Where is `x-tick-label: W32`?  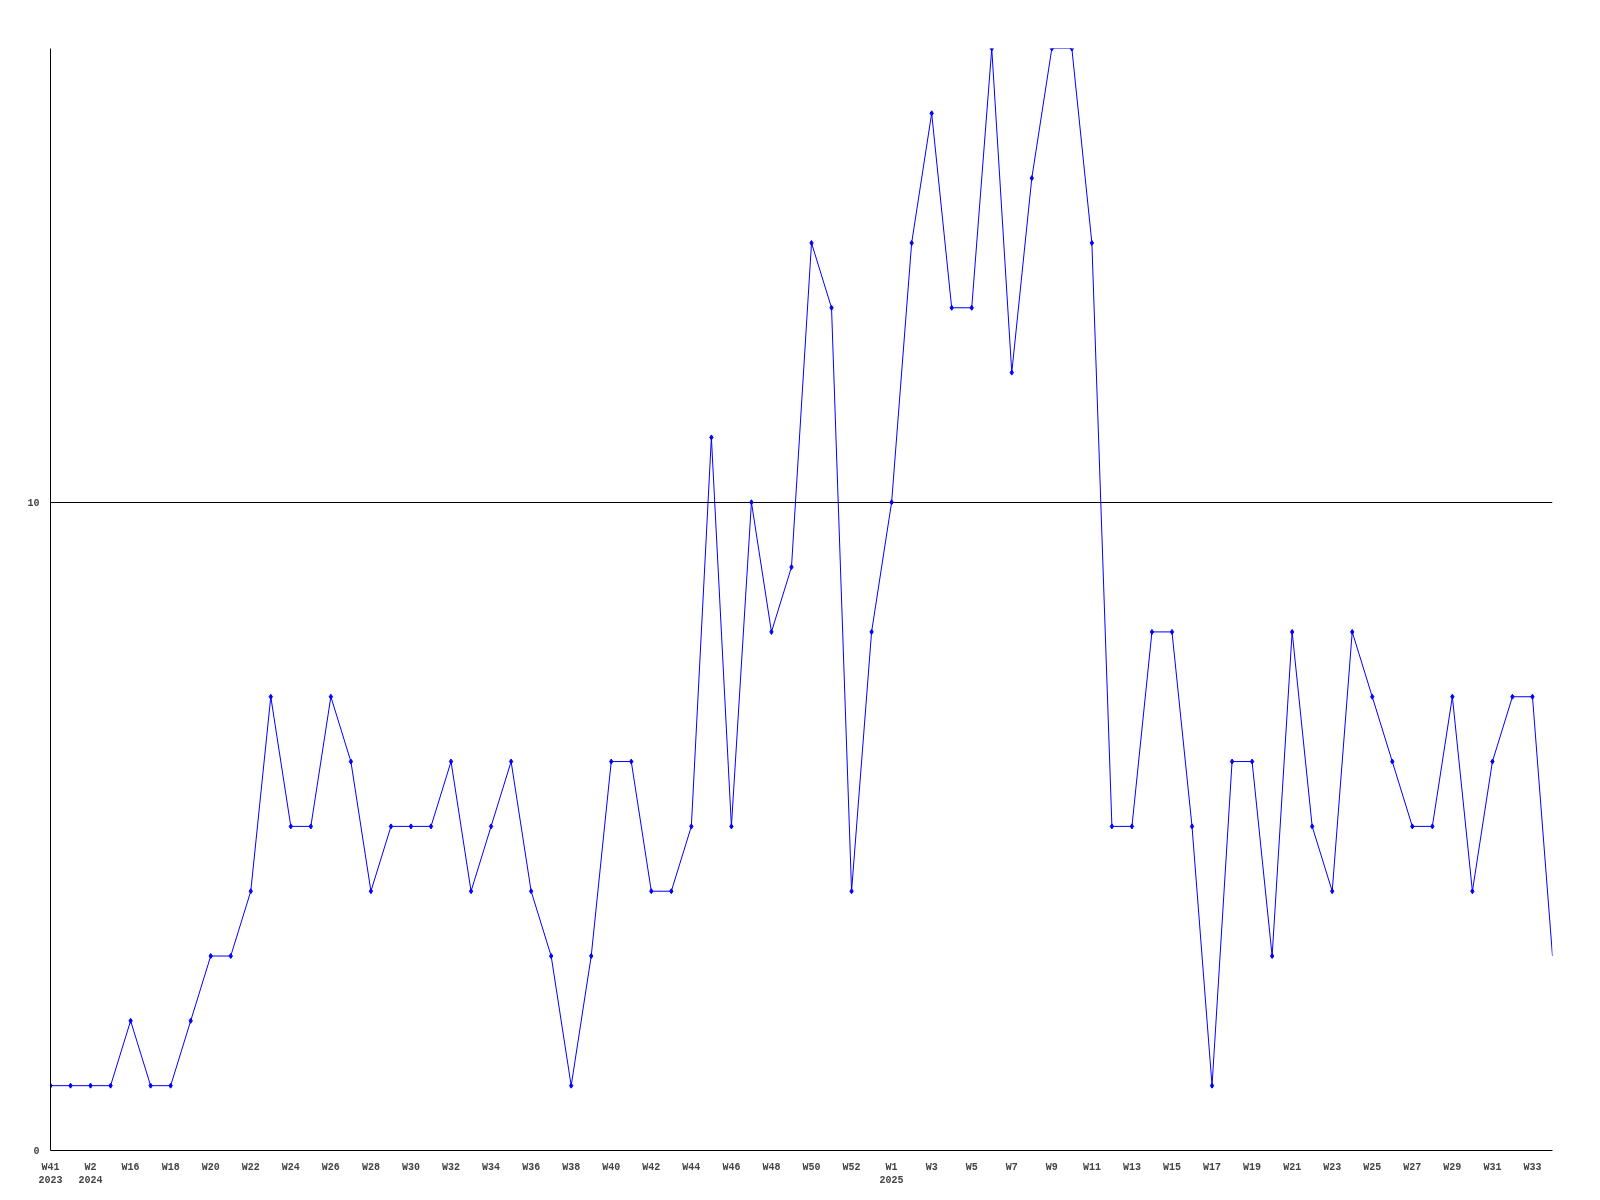 x-tick-label: W32 is located at coordinates (451, 1167).